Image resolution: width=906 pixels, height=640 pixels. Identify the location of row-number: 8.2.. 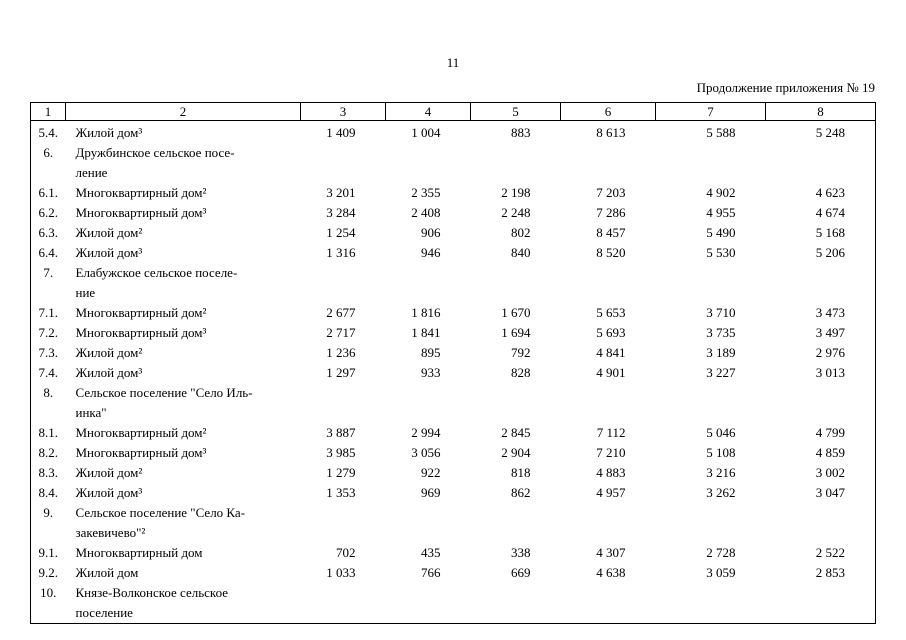
(48, 452).